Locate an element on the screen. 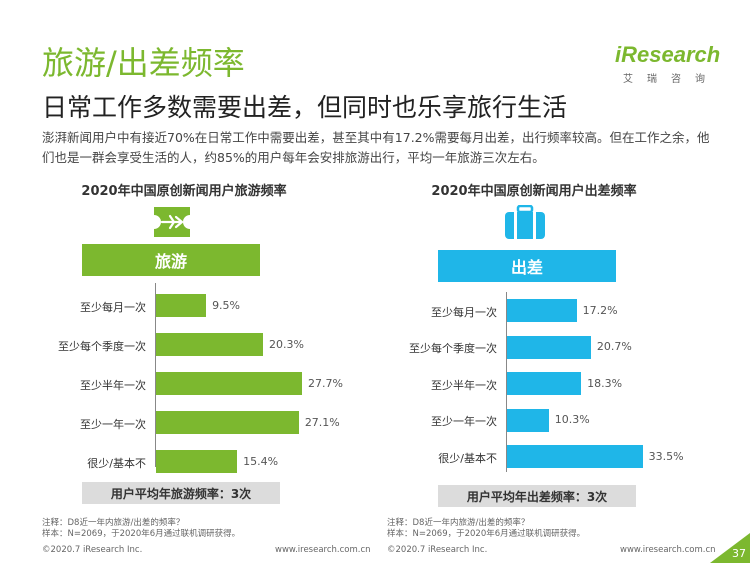 This screenshot has width=750, height=567. travel-category-label: 至少每个季度一次 is located at coordinates (102, 346).